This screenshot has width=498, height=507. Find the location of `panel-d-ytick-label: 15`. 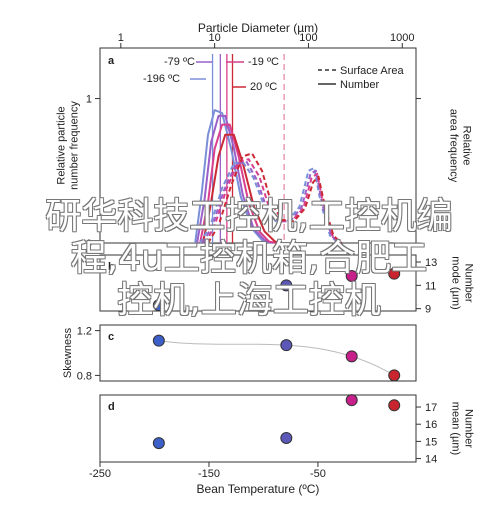

panel-d-ytick-label: 15 is located at coordinates (431, 442).